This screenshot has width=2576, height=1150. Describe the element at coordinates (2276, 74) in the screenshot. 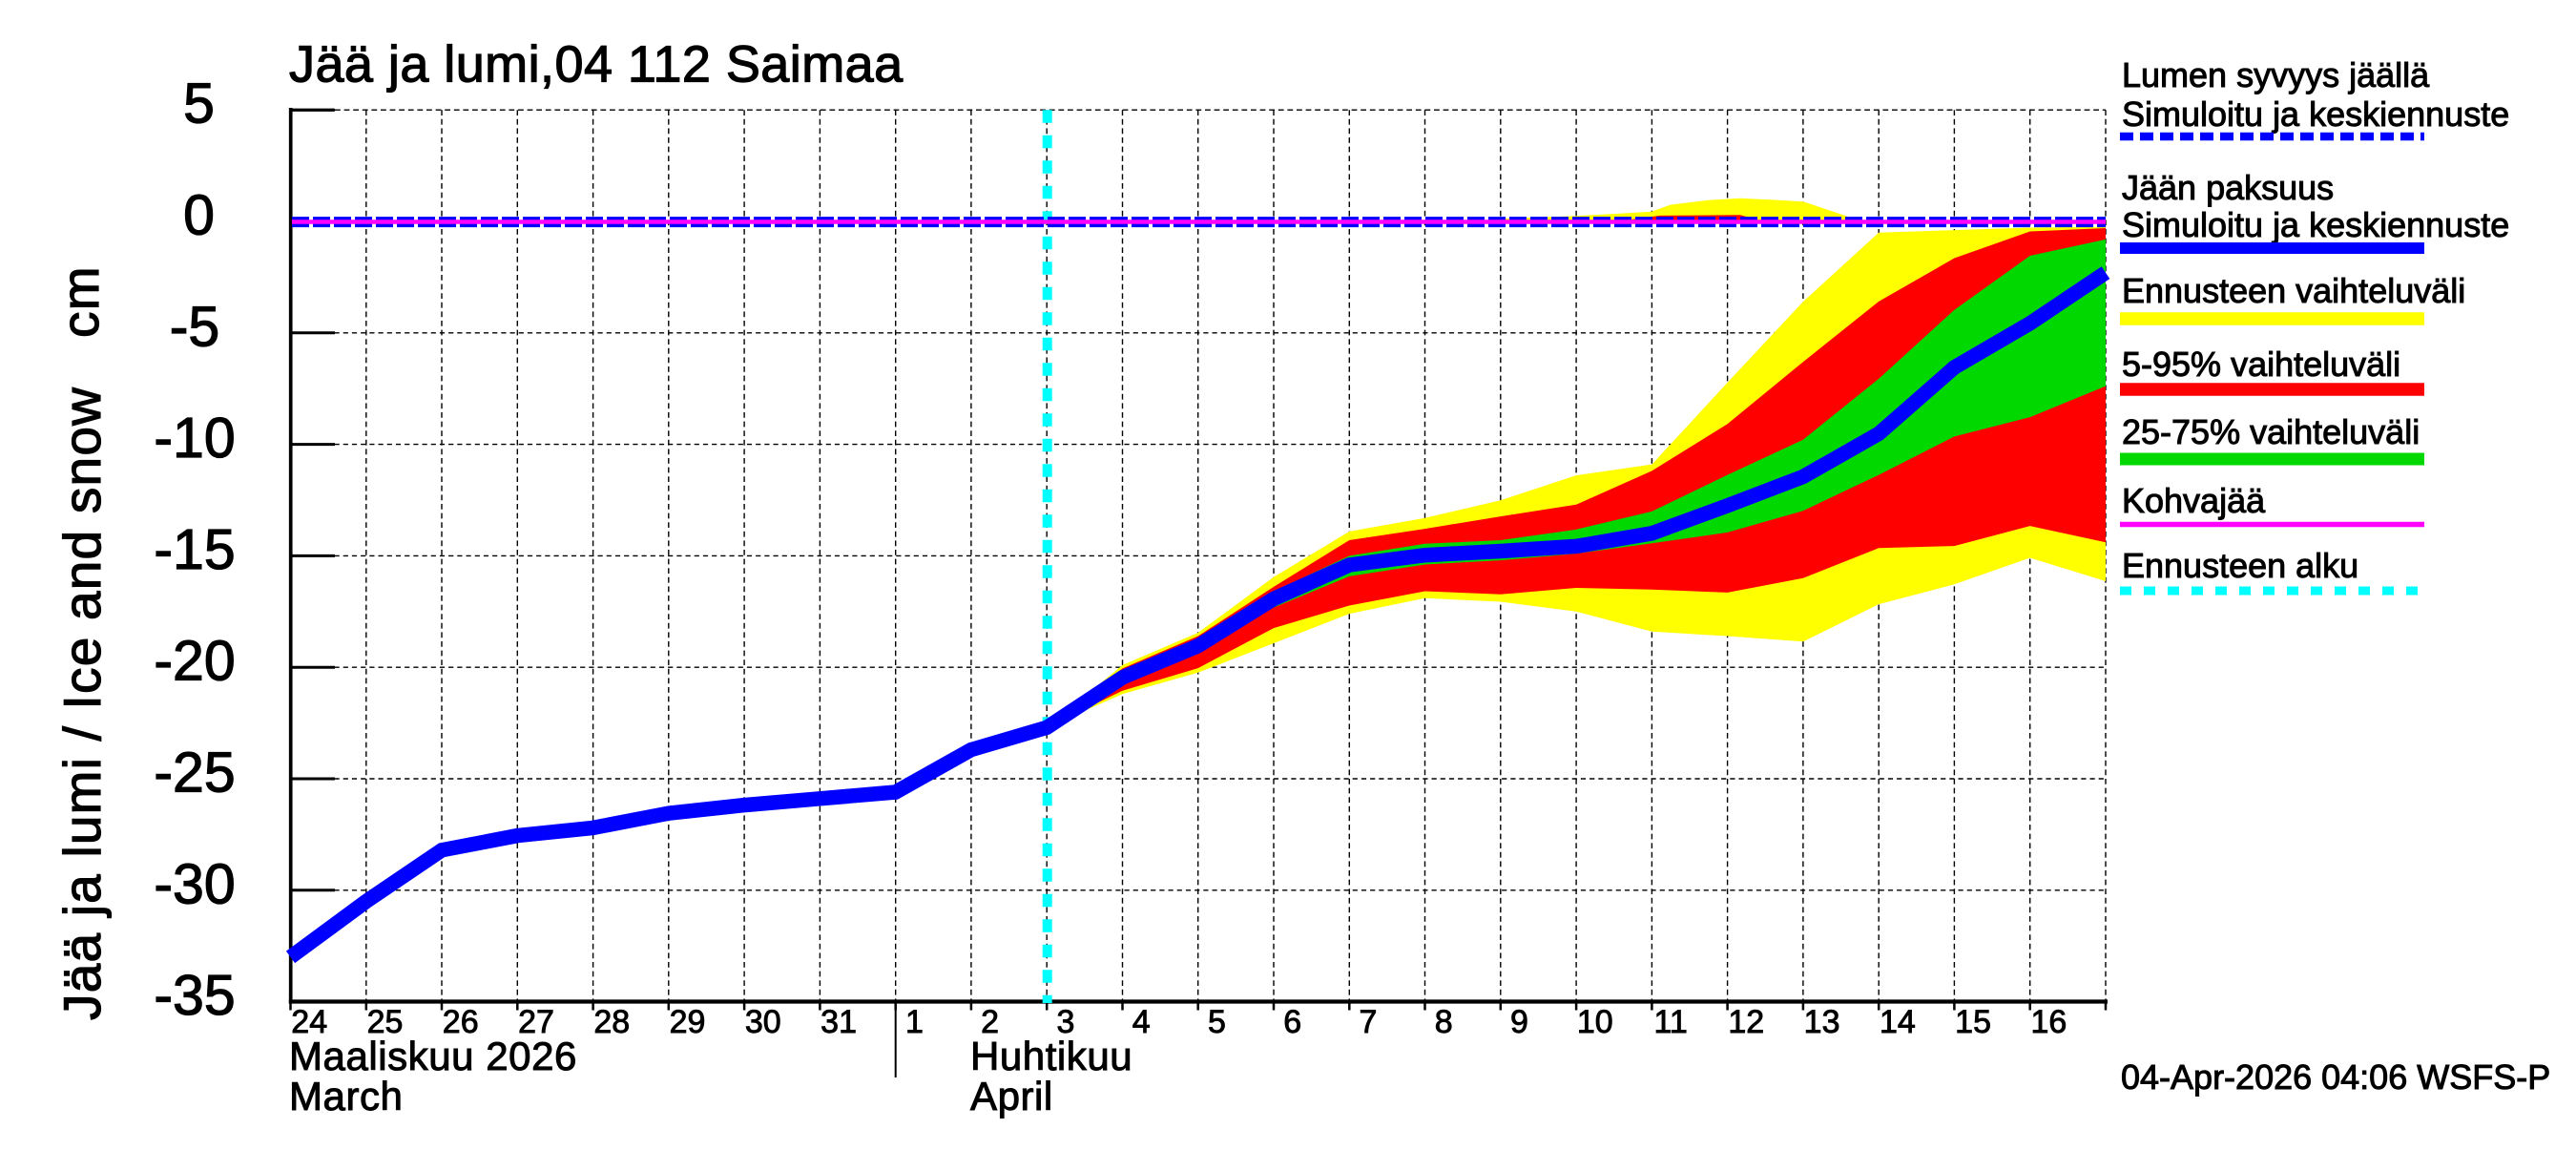

I see `svg-text: Lumen syvyys jäällä` at that location.